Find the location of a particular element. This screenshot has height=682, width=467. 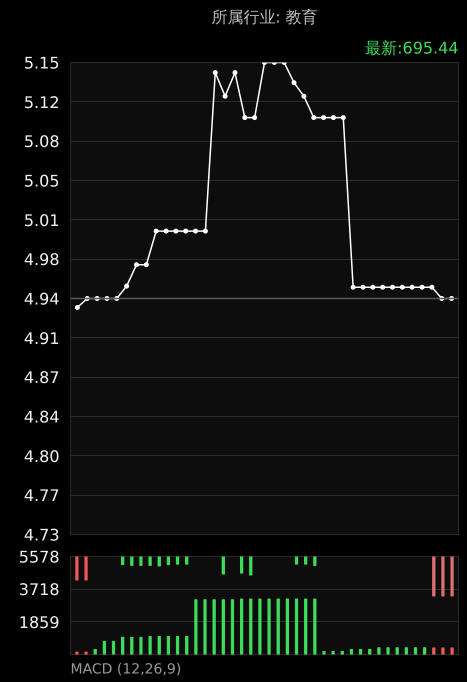

y-tick-label: 5.01 is located at coordinates (42, 220).